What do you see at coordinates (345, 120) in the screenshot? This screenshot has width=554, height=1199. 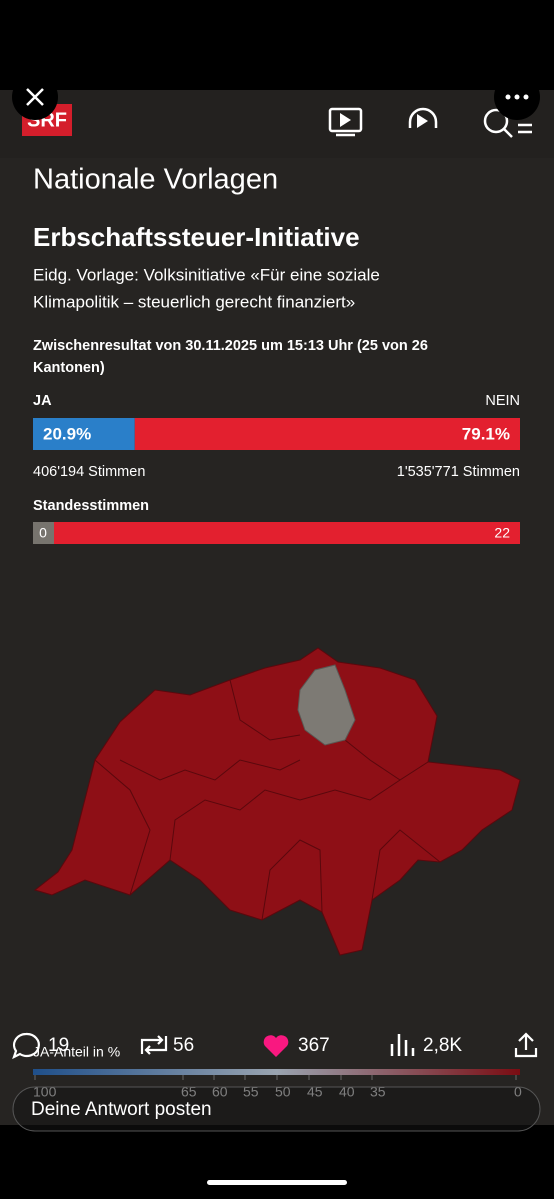 I see `tv-icon` at bounding box center [345, 120].